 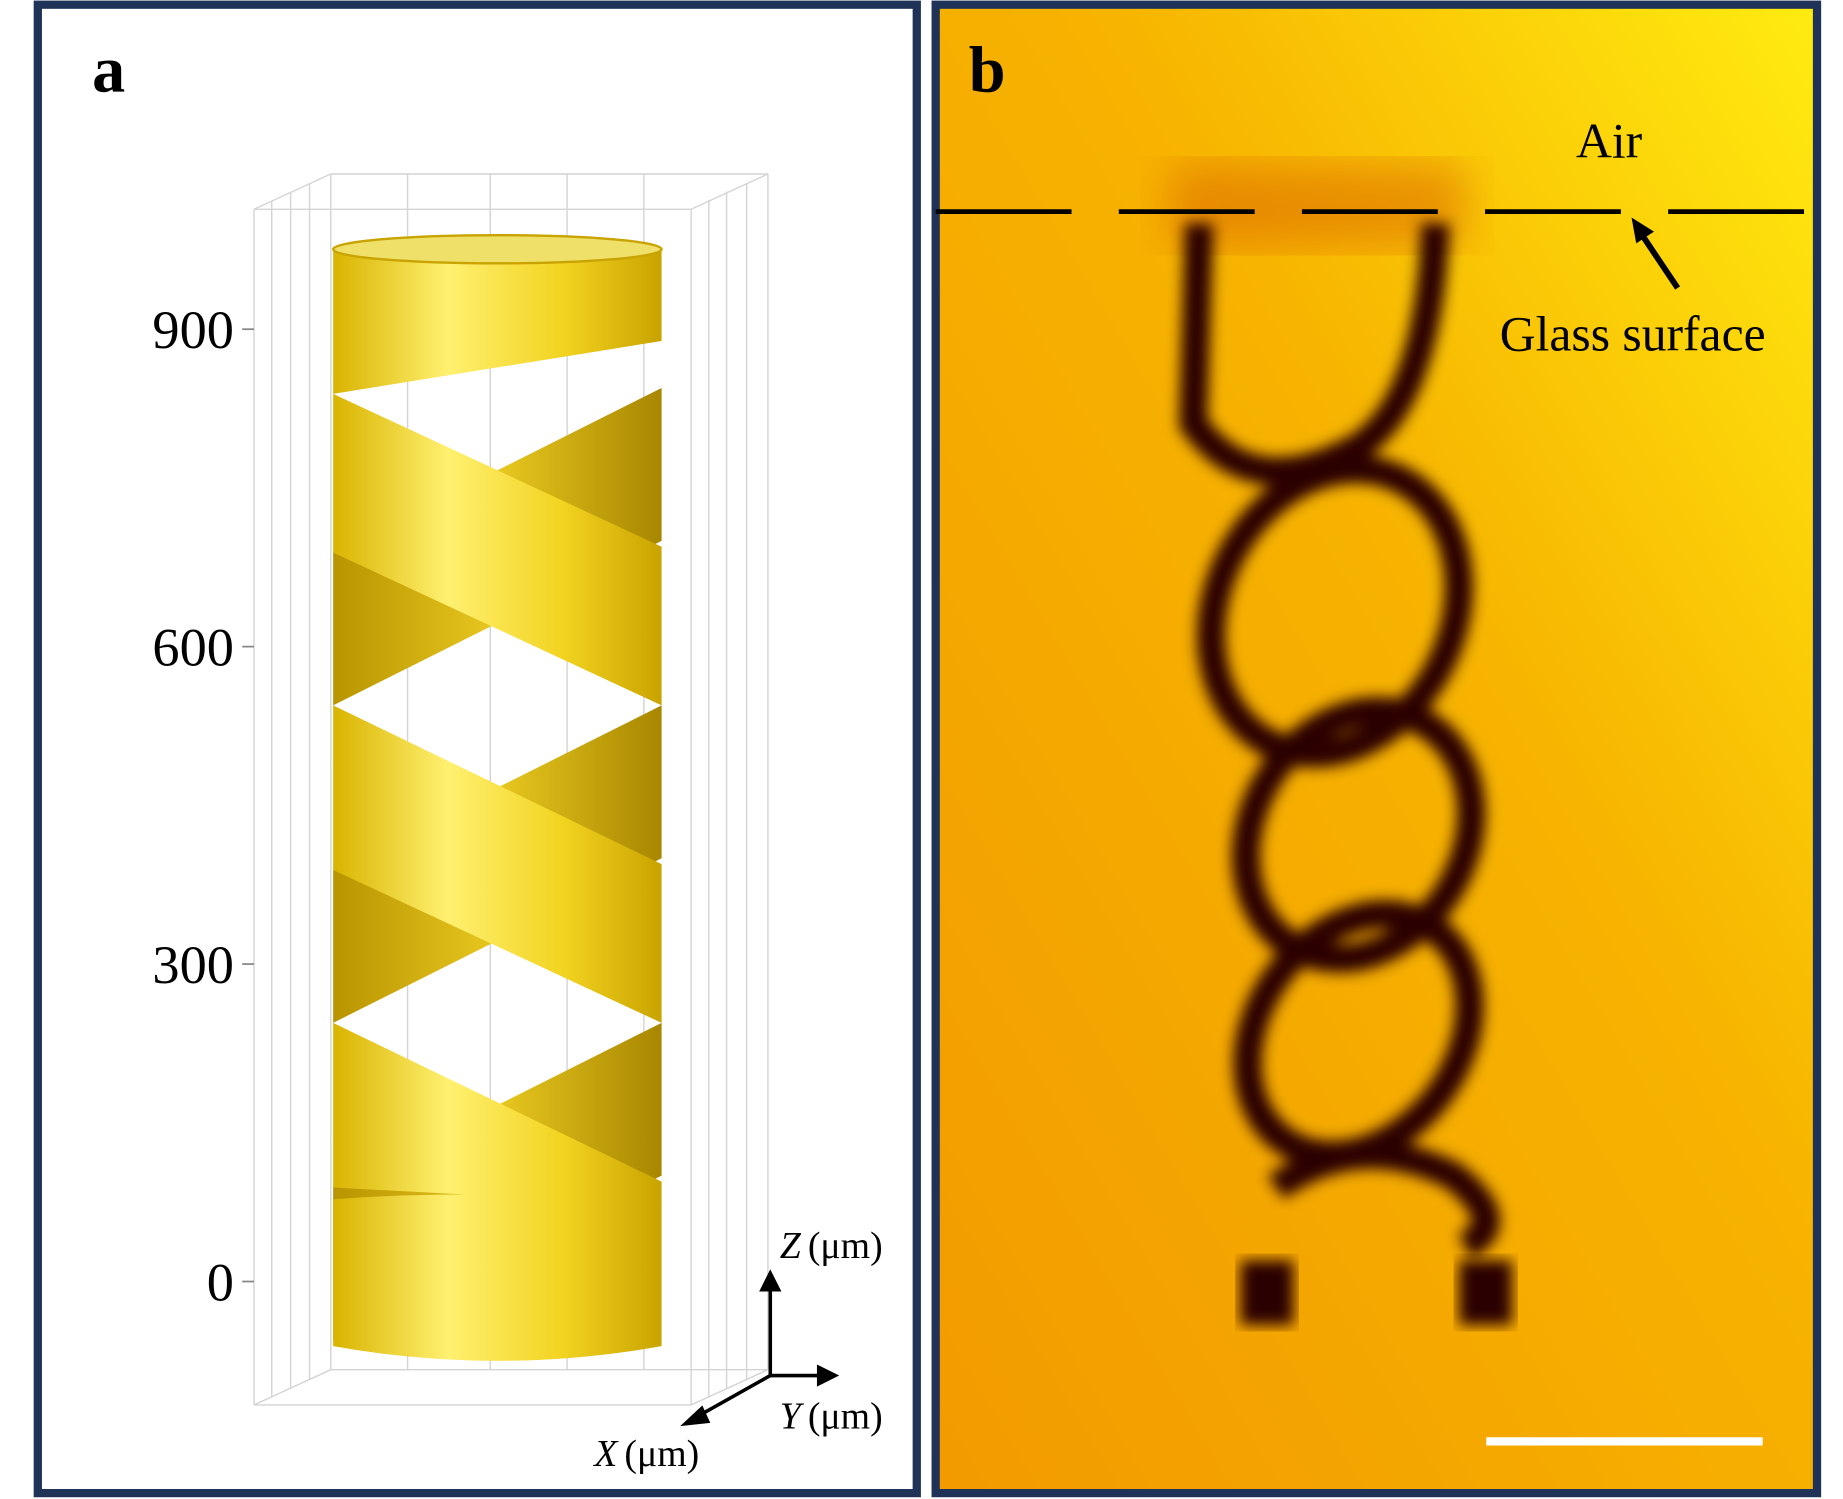 I want to click on printed-helix, so click(x=1339, y=740).